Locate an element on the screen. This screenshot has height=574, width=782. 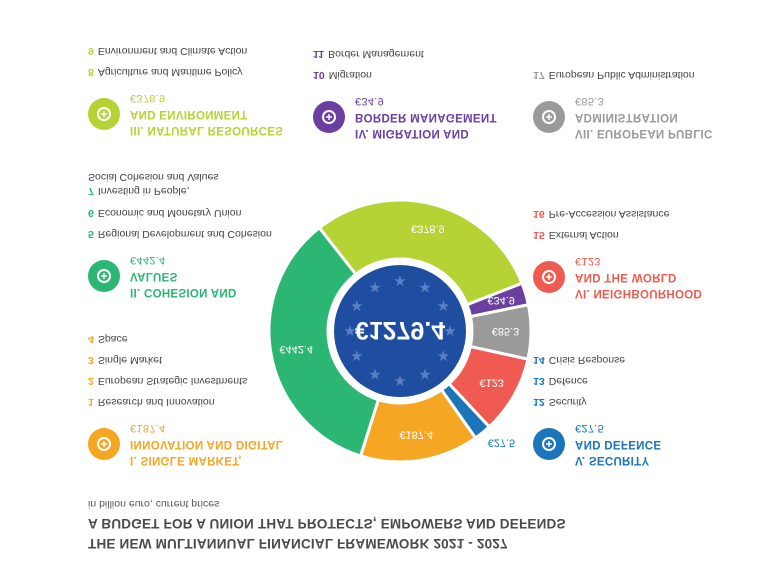
section-title-line: AND THE WORLD is located at coordinates (626, 277).